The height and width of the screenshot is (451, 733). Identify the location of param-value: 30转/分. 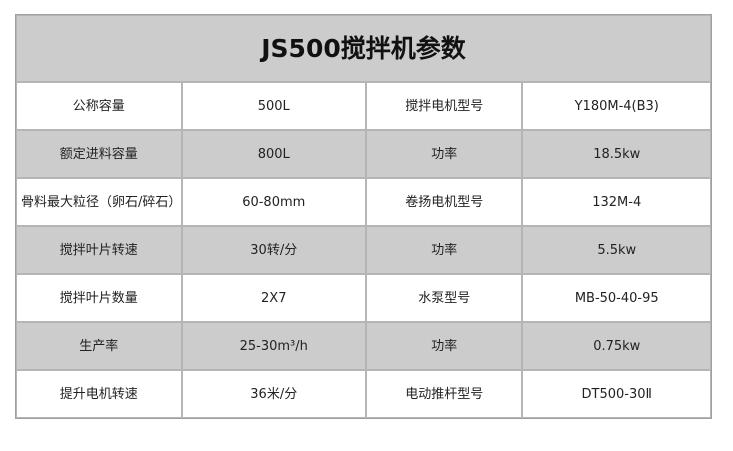
(273, 250).